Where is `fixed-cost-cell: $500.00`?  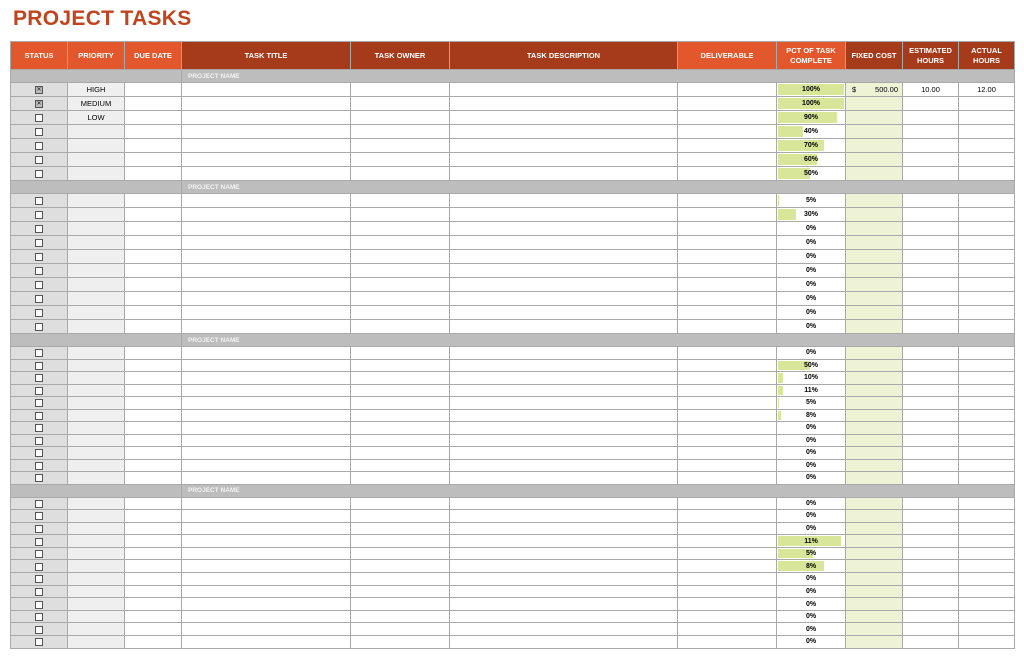
fixed-cost-cell: $500.00 is located at coordinates (874, 89).